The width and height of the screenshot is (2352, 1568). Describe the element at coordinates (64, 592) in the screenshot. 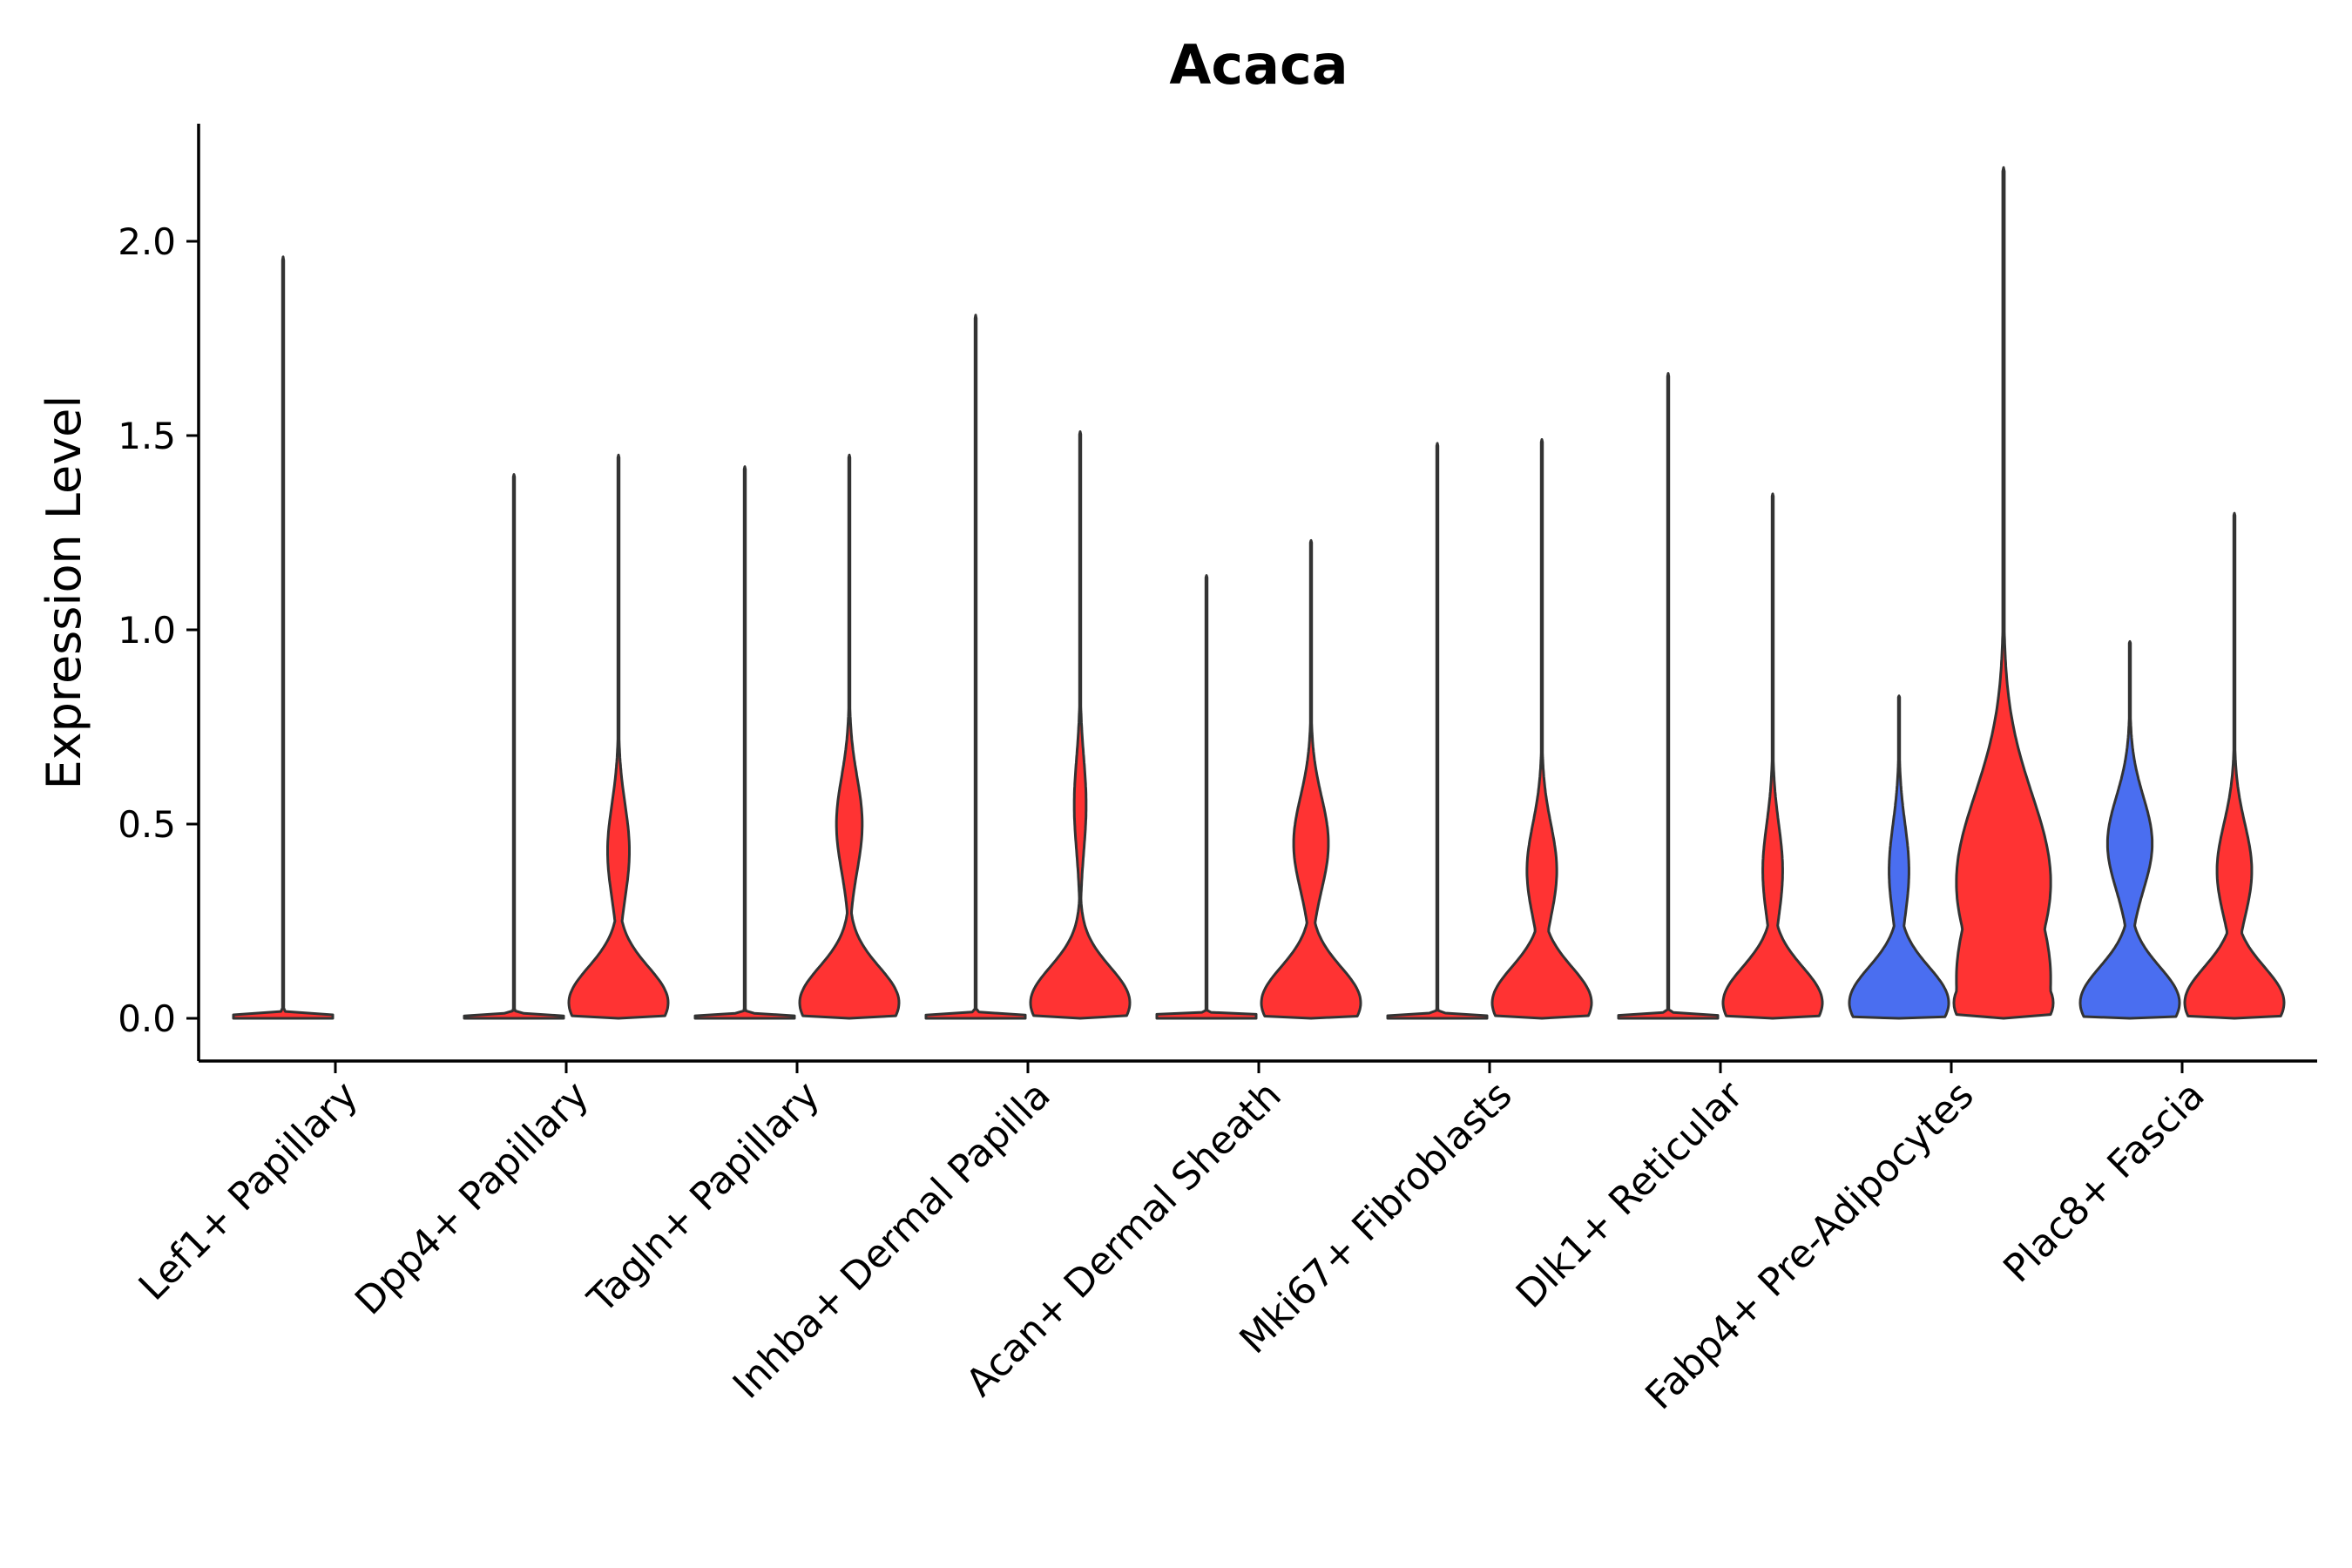

I see `y-axis-label: Expression Level` at that location.